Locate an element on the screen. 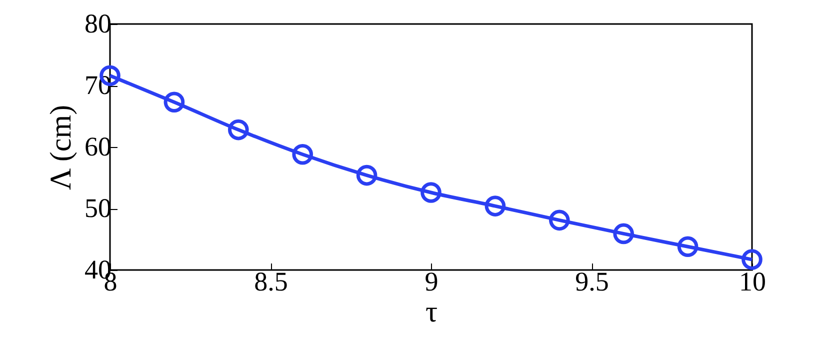 Image resolution: width=830 pixels, height=364 pixels. x-tick-label: 8.5 is located at coordinates (271, 281).